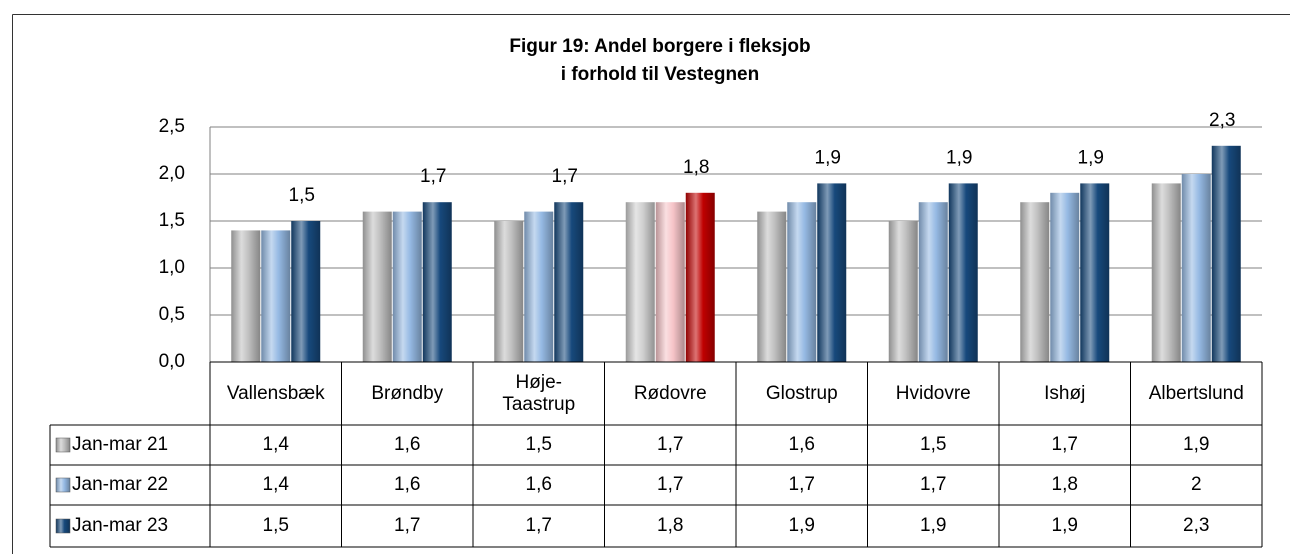 The width and height of the screenshot is (1290, 554). I want to click on x-tick-label: Høje- Taastrup, so click(539, 393).